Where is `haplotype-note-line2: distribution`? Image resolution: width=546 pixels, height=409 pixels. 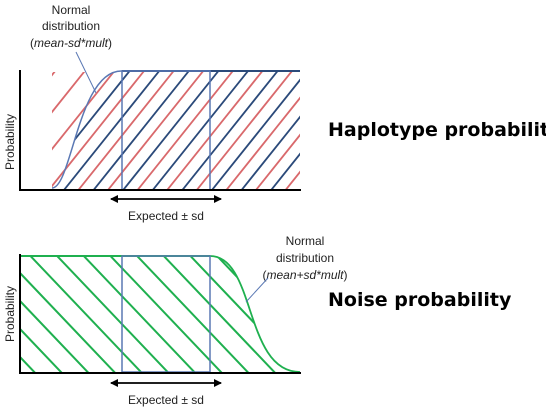
haplotype-note-line2: distribution is located at coordinates (71, 26).